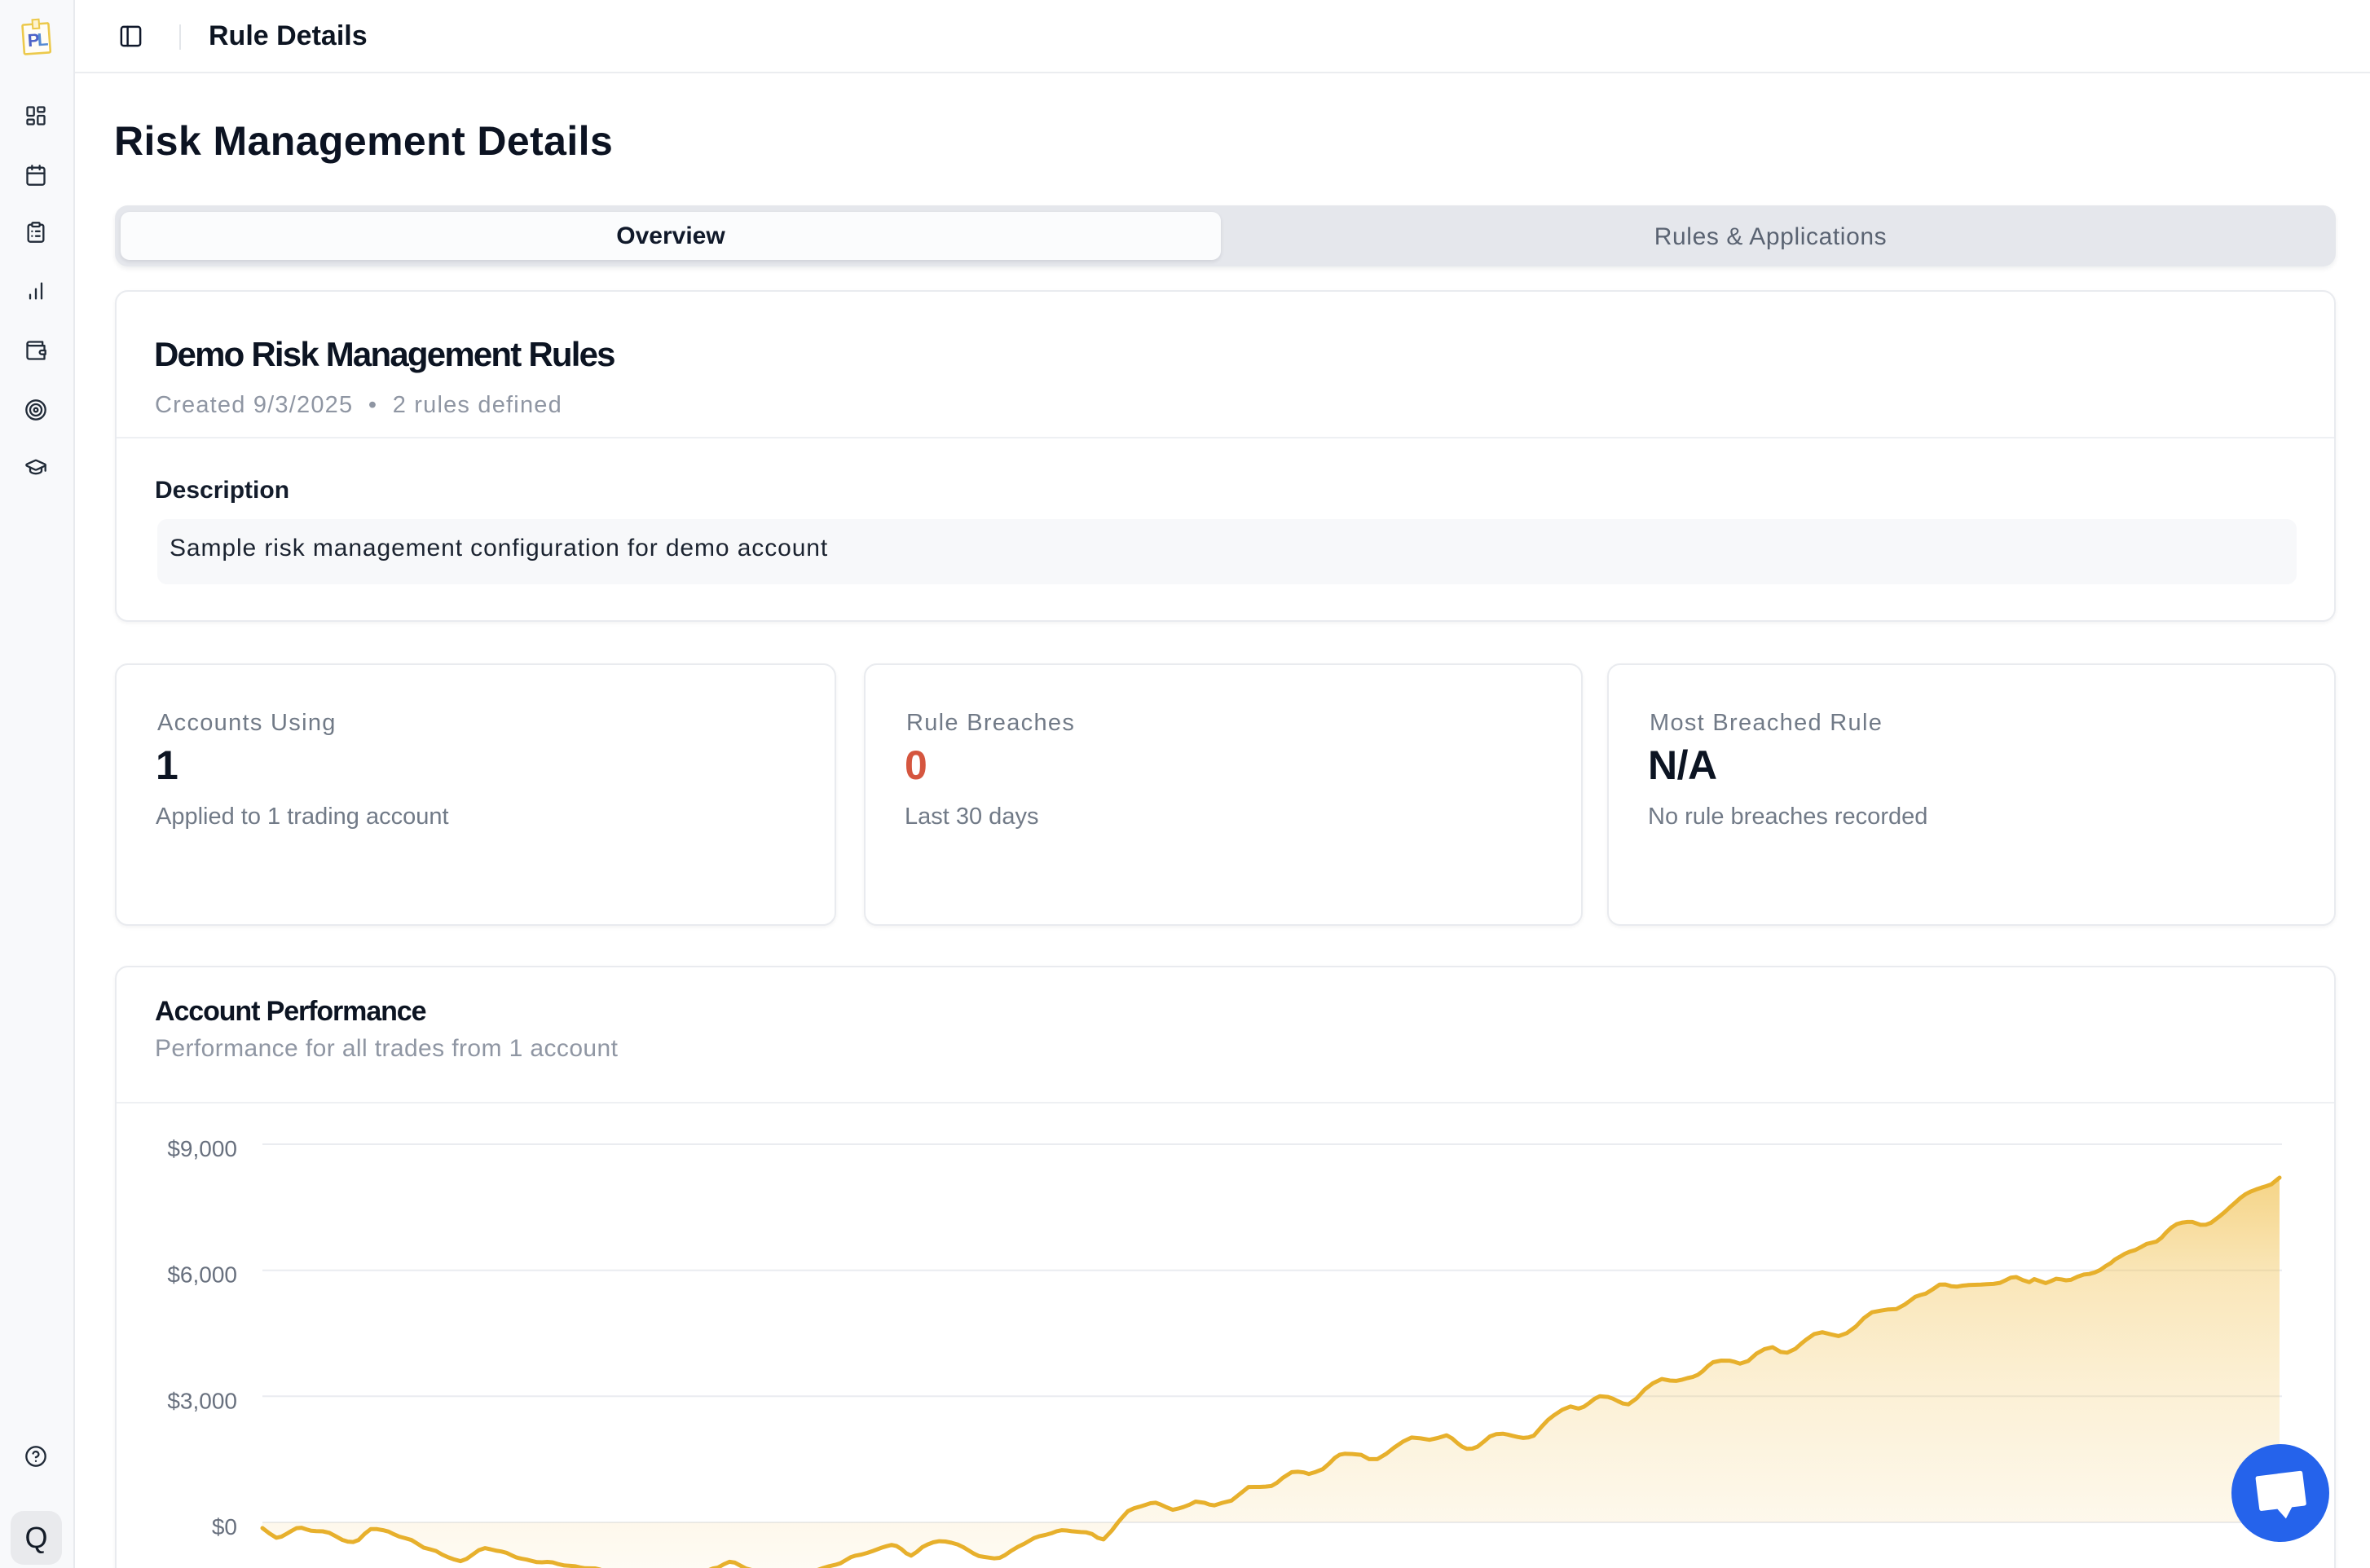 The height and width of the screenshot is (1568, 2370). What do you see at coordinates (33, 40) in the screenshot?
I see `svg-text: P` at bounding box center [33, 40].